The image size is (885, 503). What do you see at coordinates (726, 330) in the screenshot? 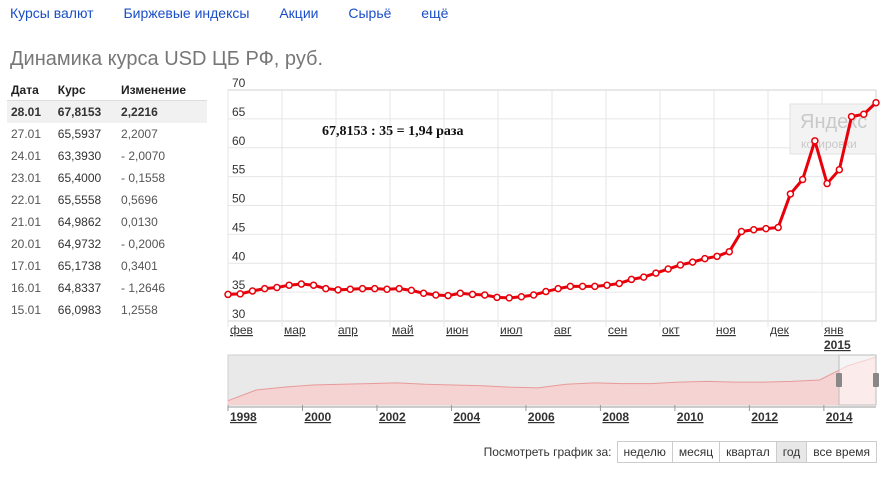
I see `x-tick-label: ноя` at bounding box center [726, 330].